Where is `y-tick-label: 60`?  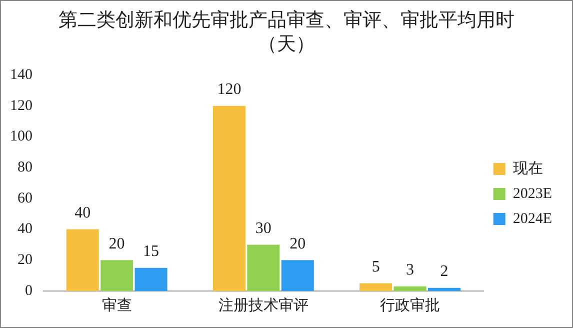 y-tick-label: 60 is located at coordinates (25, 198).